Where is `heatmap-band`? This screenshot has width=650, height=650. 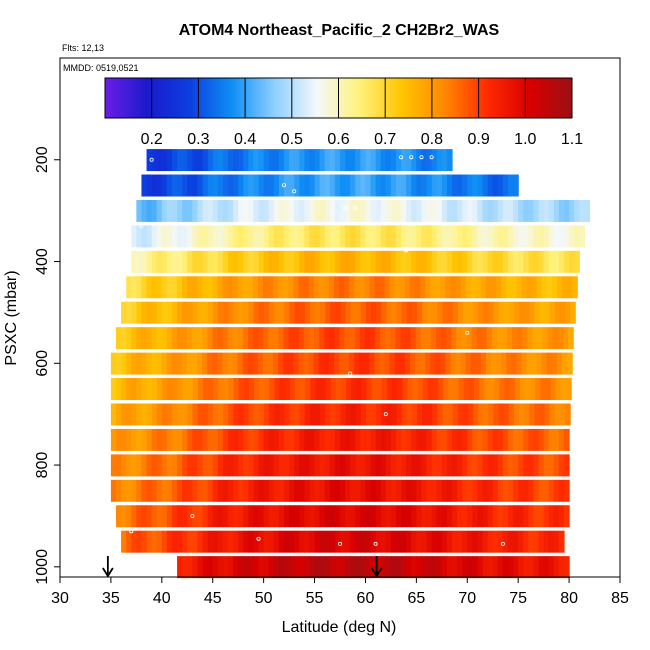
heatmap-band is located at coordinates (343, 541).